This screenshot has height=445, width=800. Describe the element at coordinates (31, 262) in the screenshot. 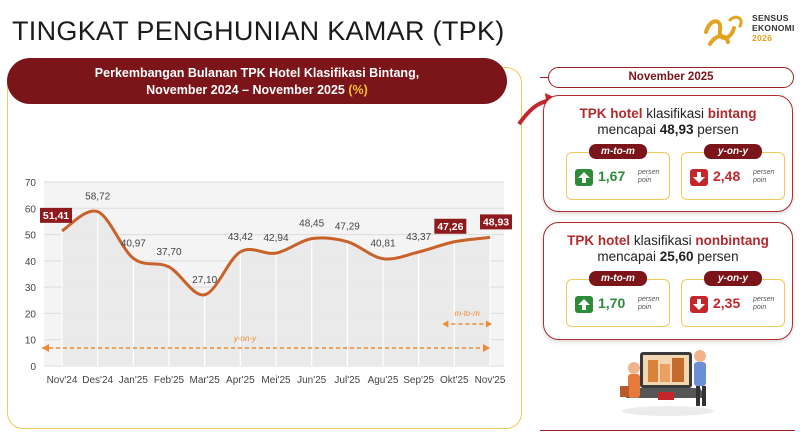

I see `y-tick-label: 40` at that location.